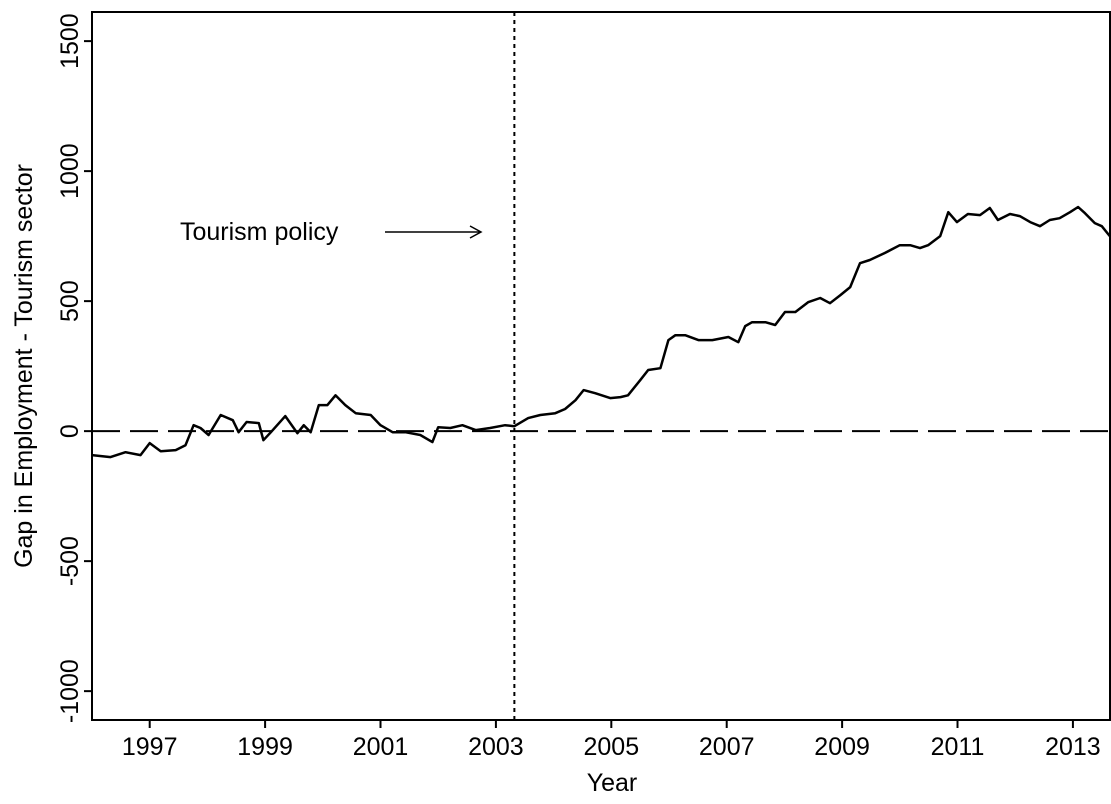 The height and width of the screenshot is (804, 1111). I want to click on arrow-head, so click(476, 232).